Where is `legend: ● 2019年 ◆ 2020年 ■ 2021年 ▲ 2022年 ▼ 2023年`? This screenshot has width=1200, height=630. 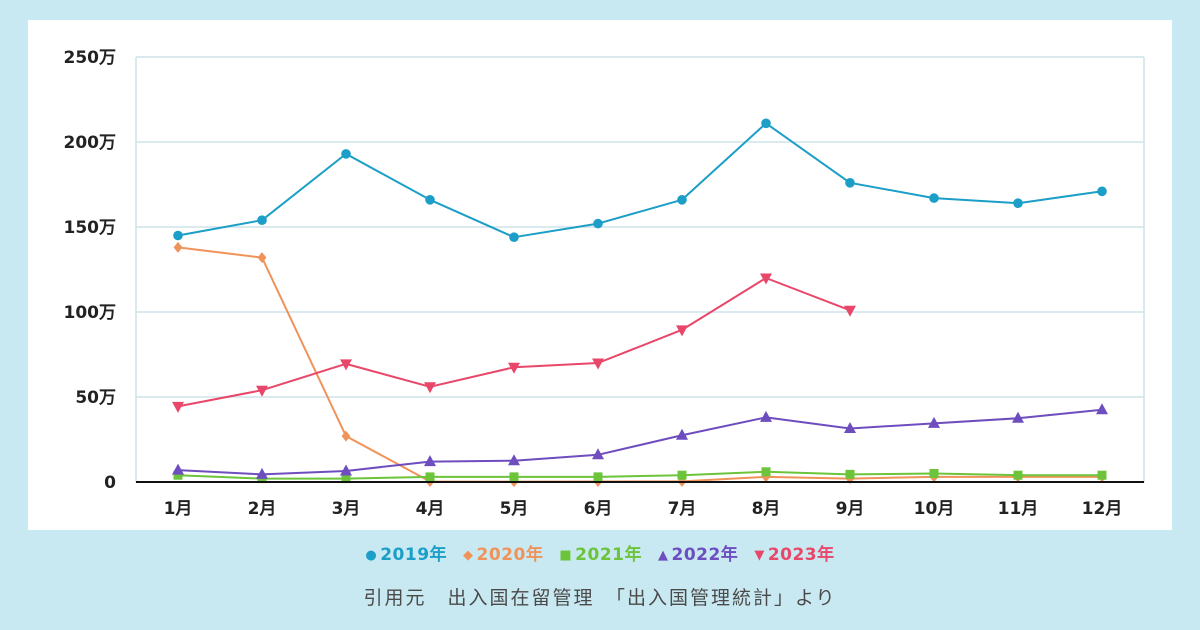 legend: ● 2019年 ◆ 2020年 ■ 2021年 ▲ 2022年 ▼ 2023年 is located at coordinates (600, 552).